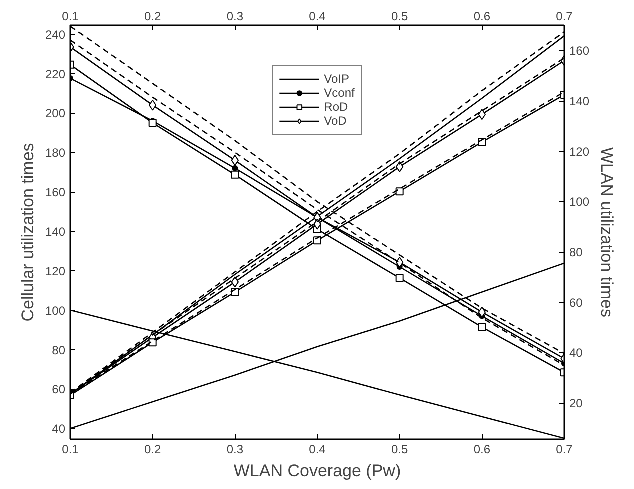  Describe the element at coordinates (71, 449) in the screenshot. I see `x2-tick-label: 0.1` at that location.